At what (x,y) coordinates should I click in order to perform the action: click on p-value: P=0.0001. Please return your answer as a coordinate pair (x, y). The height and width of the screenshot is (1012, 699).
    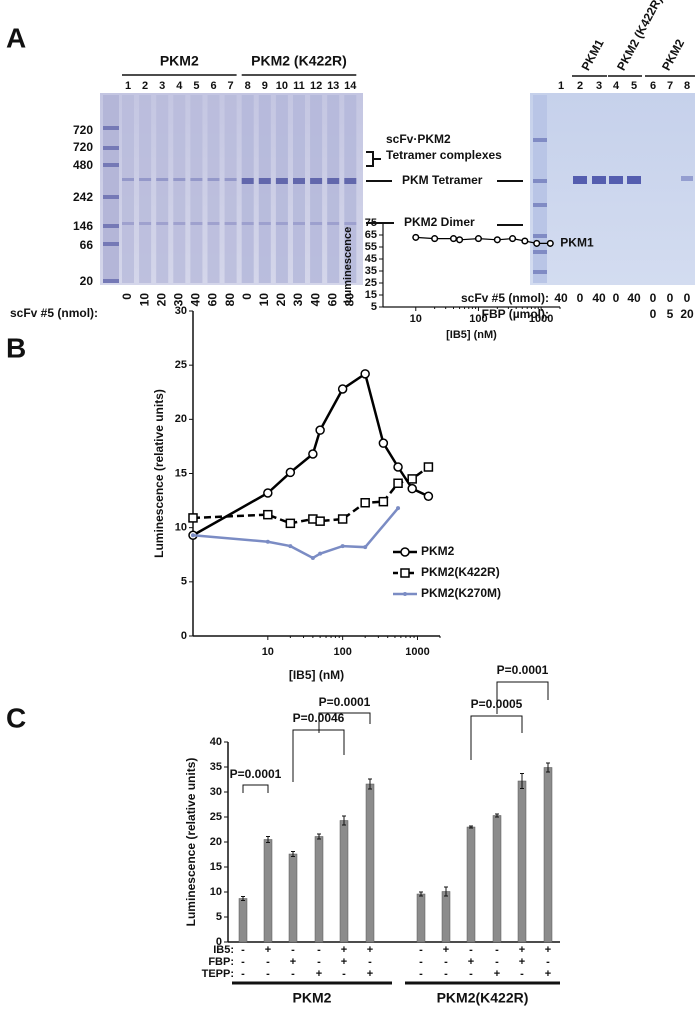
    Looking at the image, I should click on (345, 702).